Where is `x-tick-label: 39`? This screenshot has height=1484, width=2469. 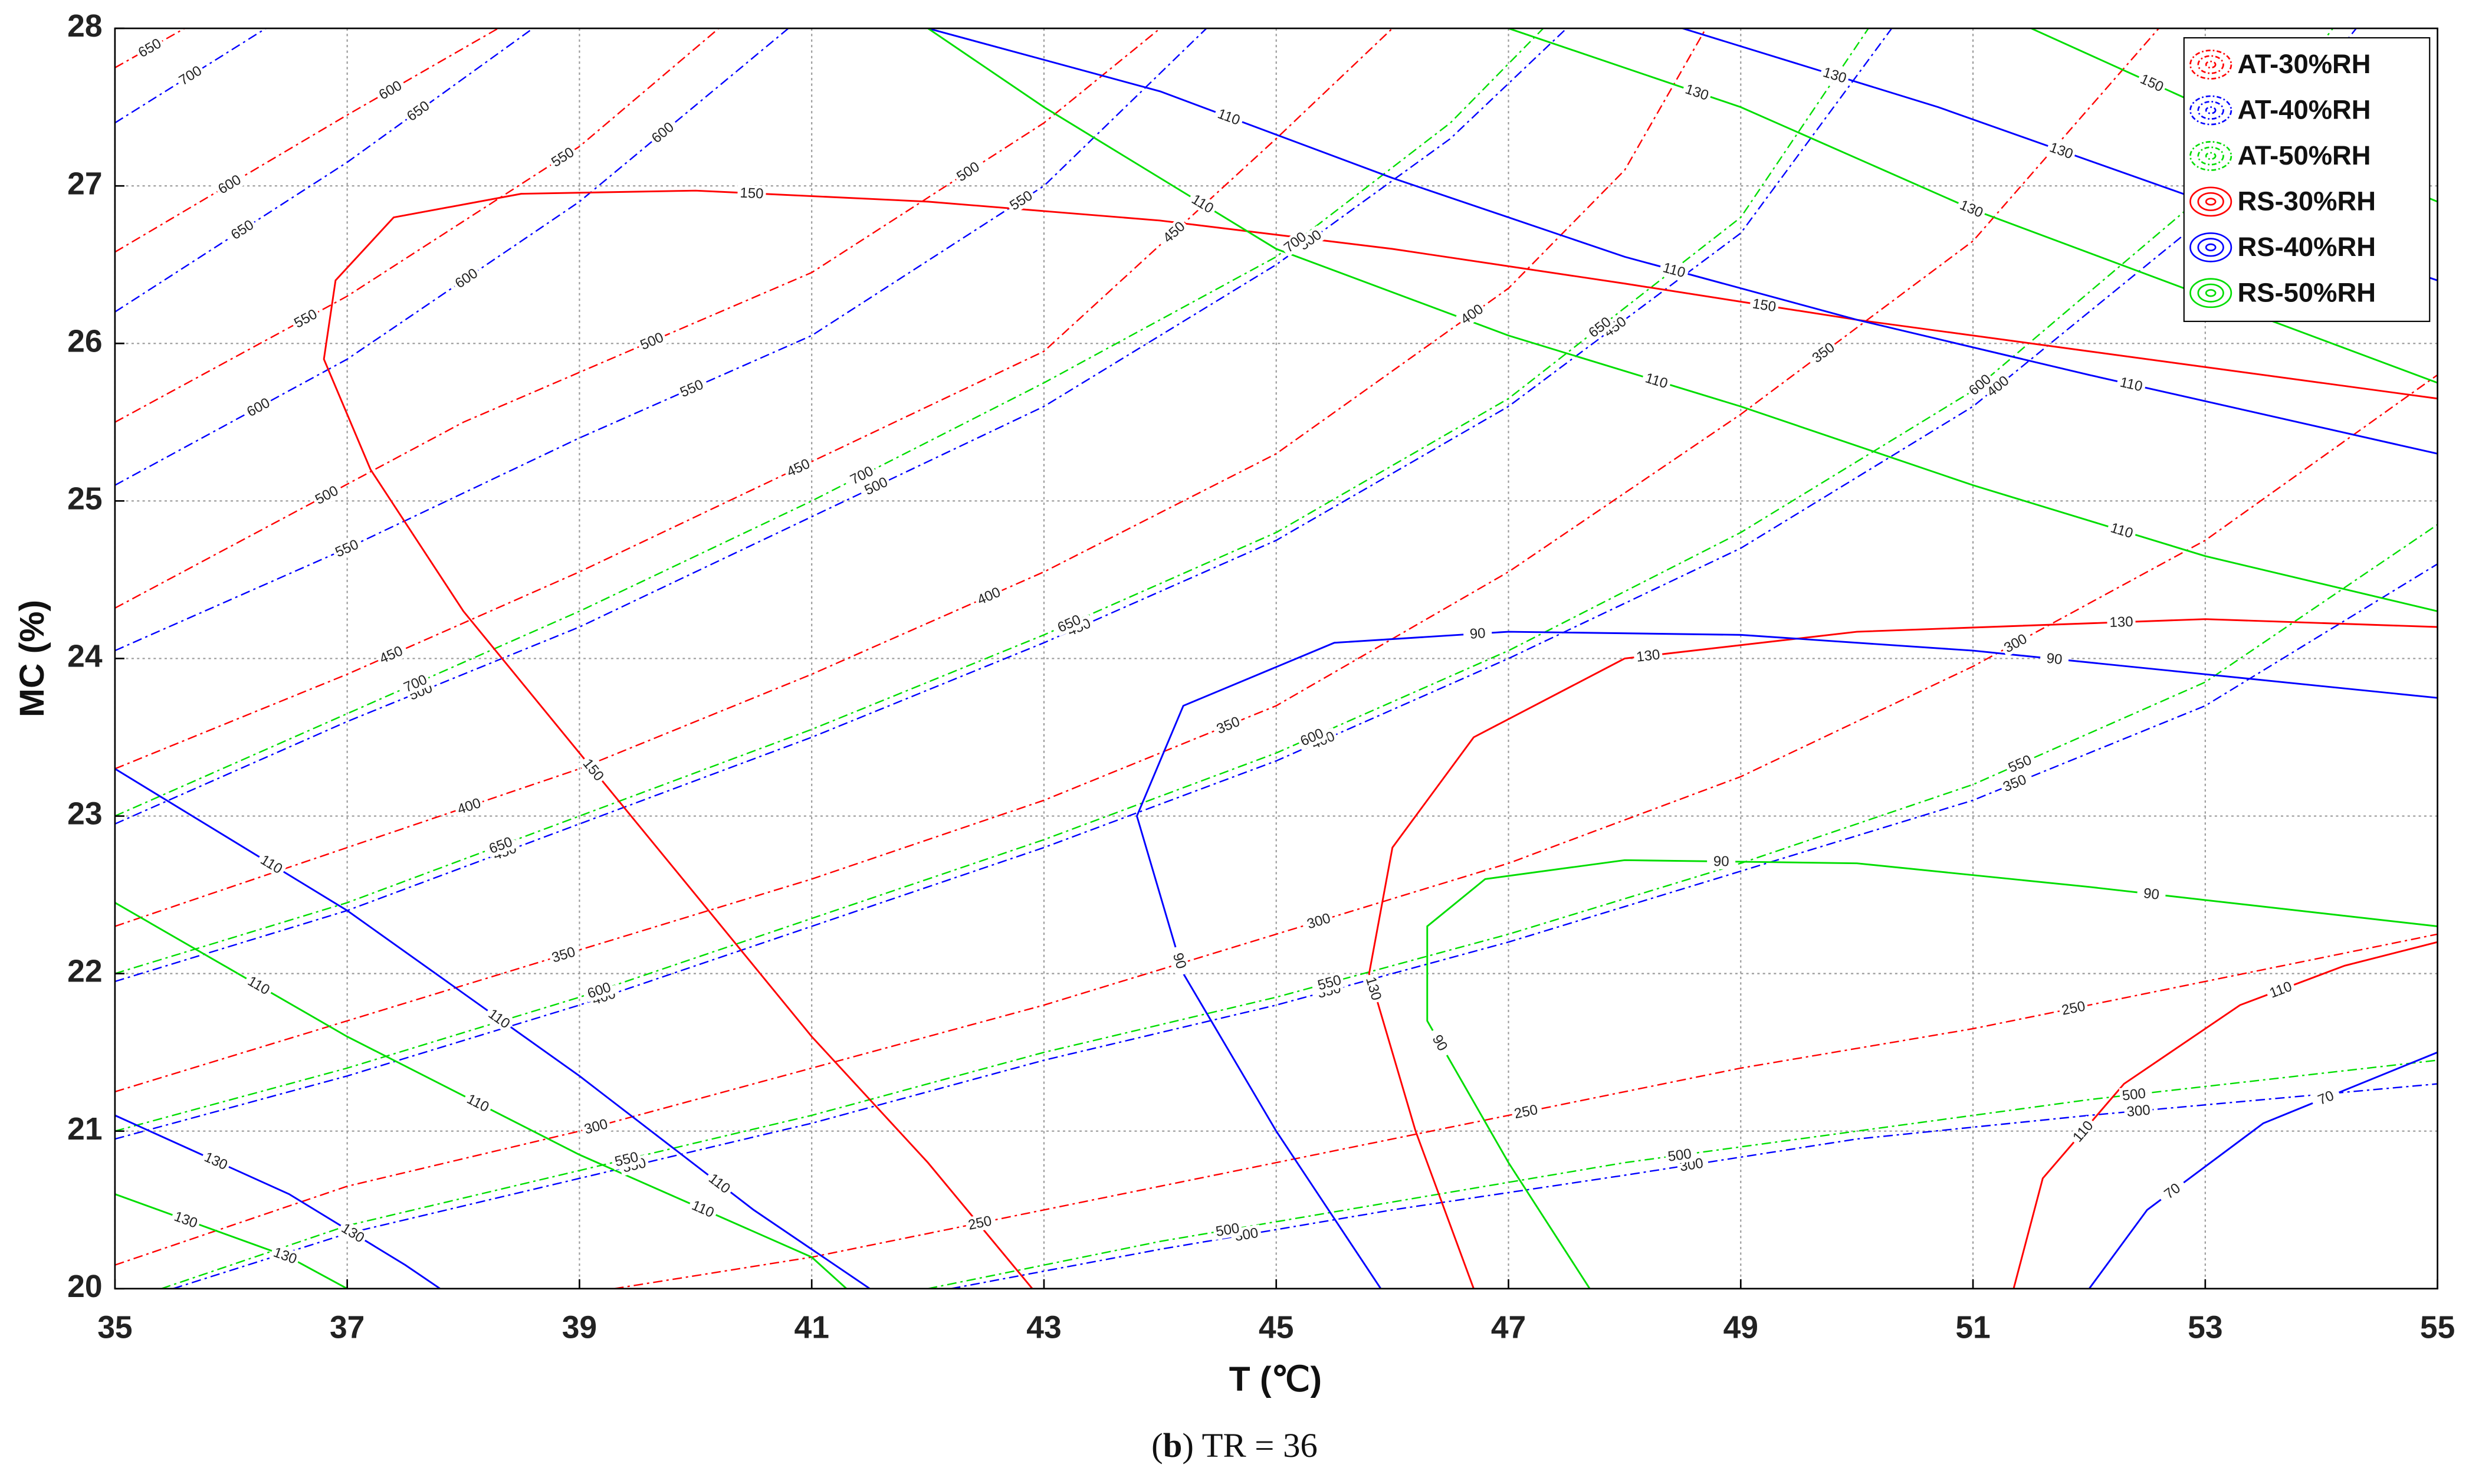
x-tick-label: 39 is located at coordinates (579, 1327).